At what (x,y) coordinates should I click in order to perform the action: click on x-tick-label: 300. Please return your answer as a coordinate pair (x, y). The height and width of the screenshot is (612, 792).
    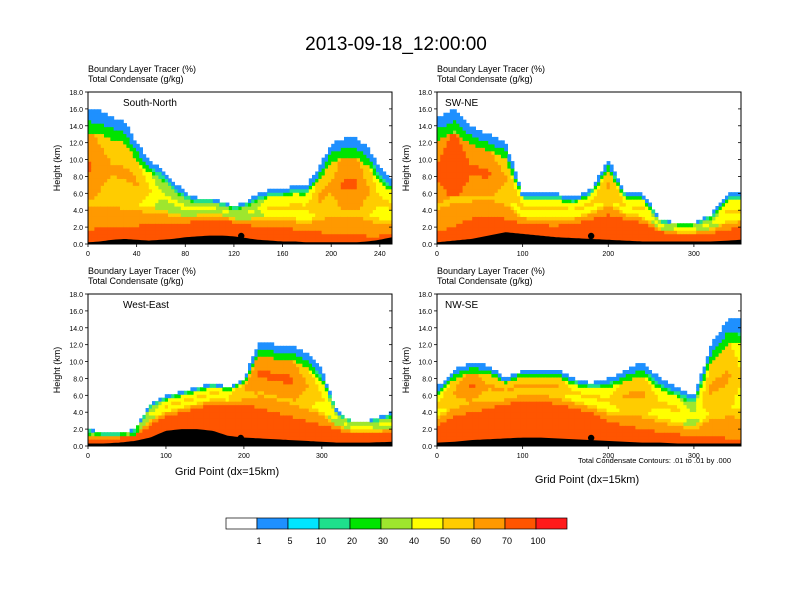
    Looking at the image, I should click on (694, 254).